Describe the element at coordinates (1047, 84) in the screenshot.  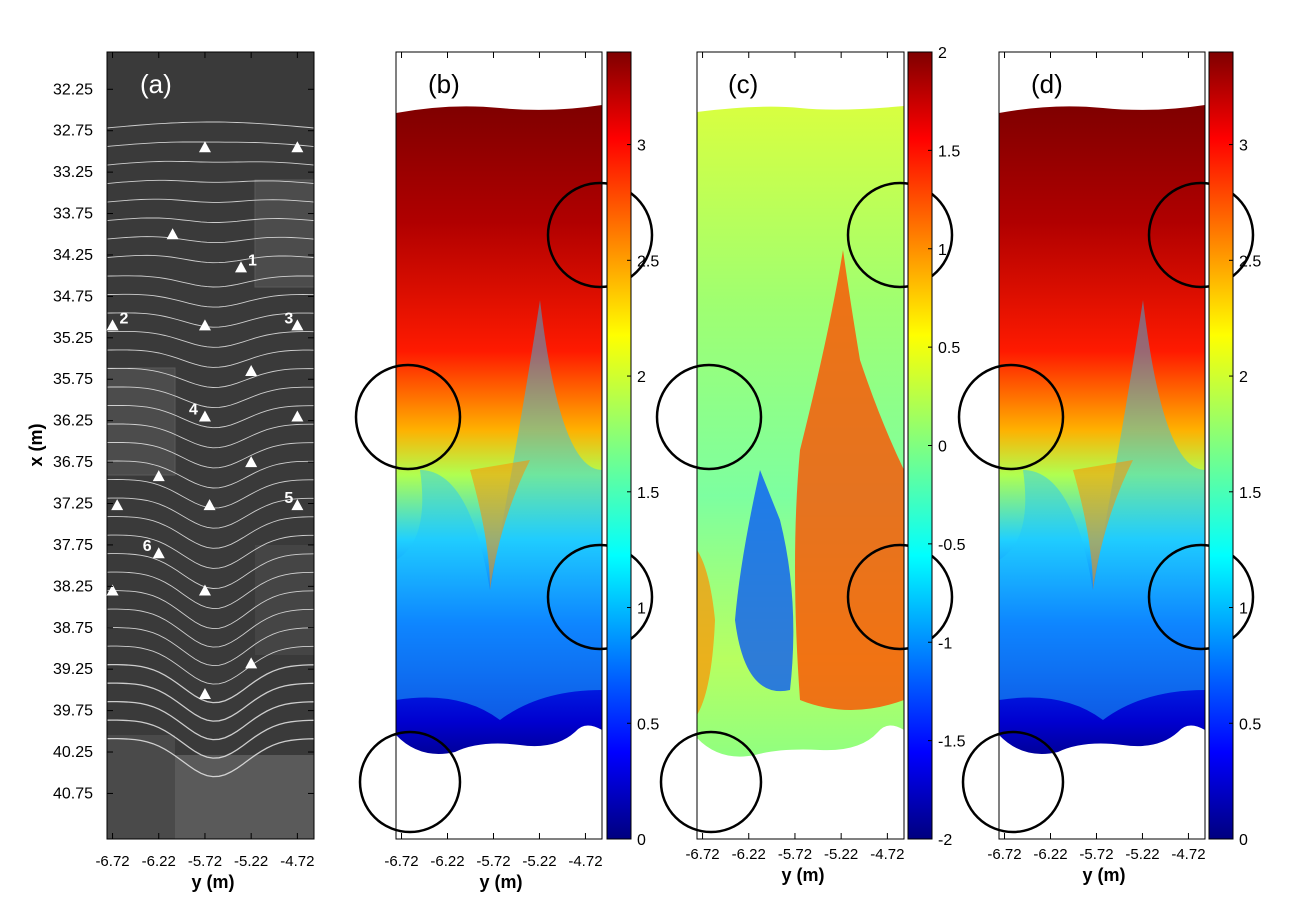
I see `panel-label: (d)` at that location.